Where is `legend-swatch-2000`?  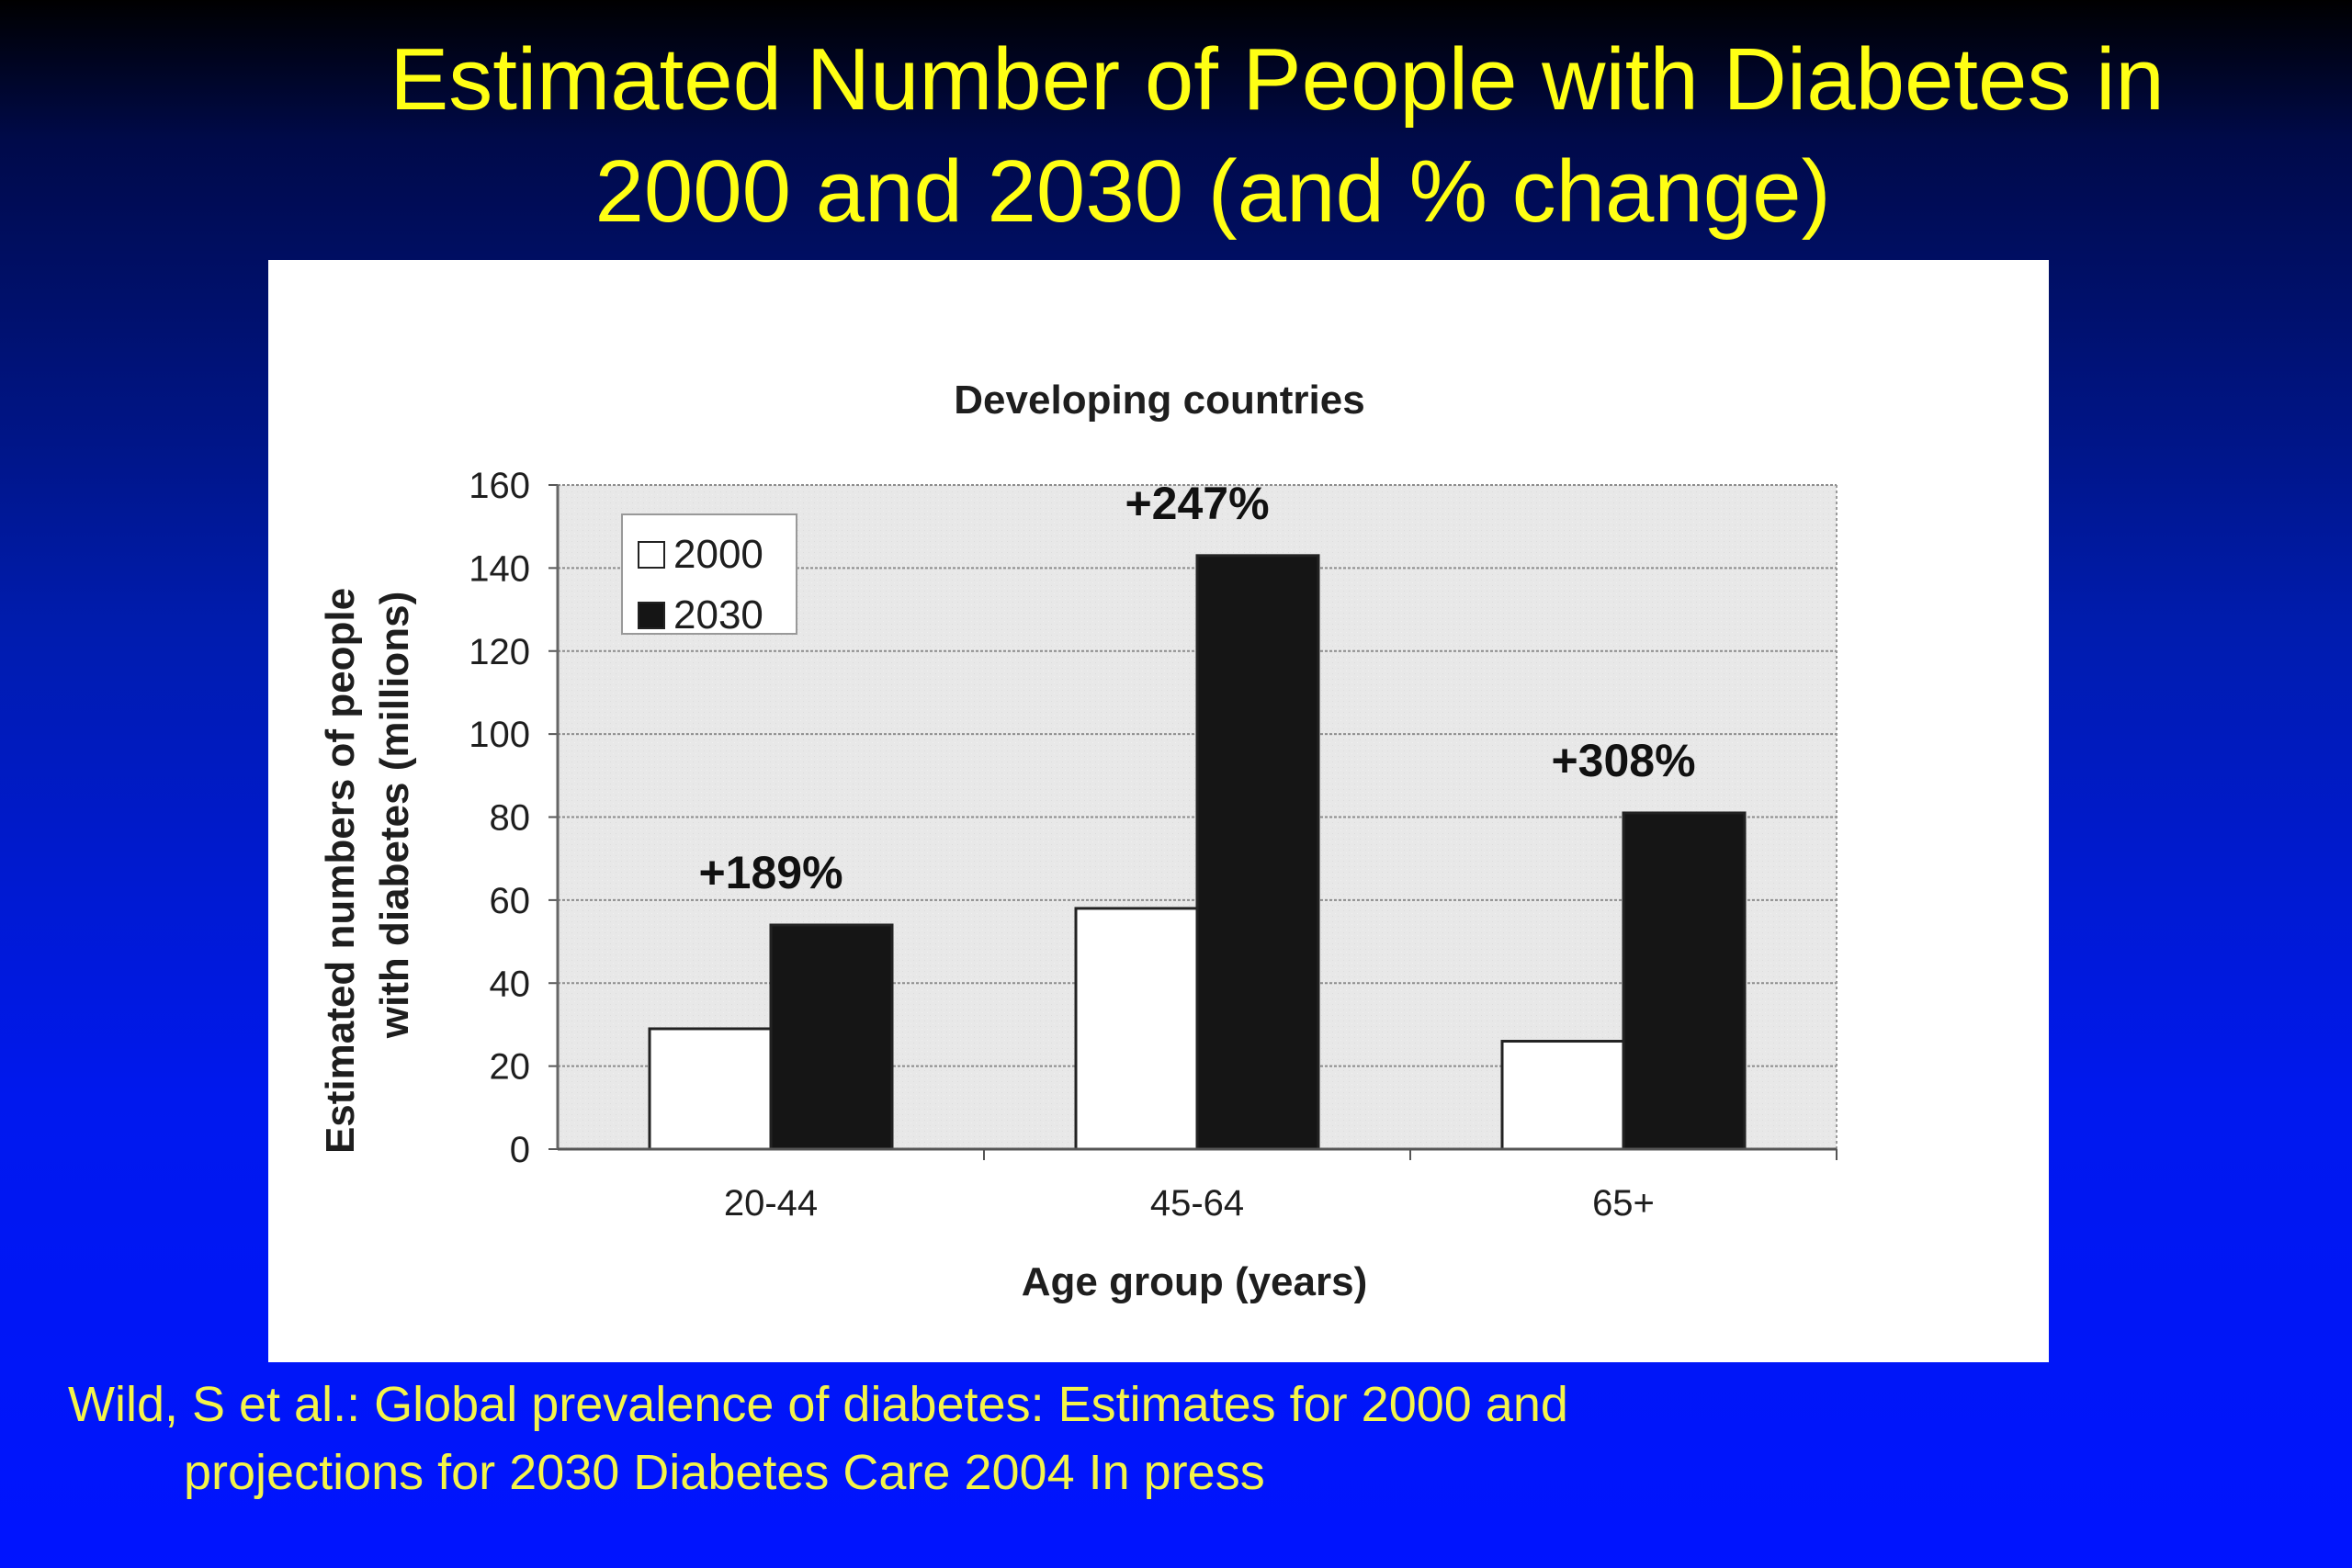
legend-swatch-2000 is located at coordinates (651, 555).